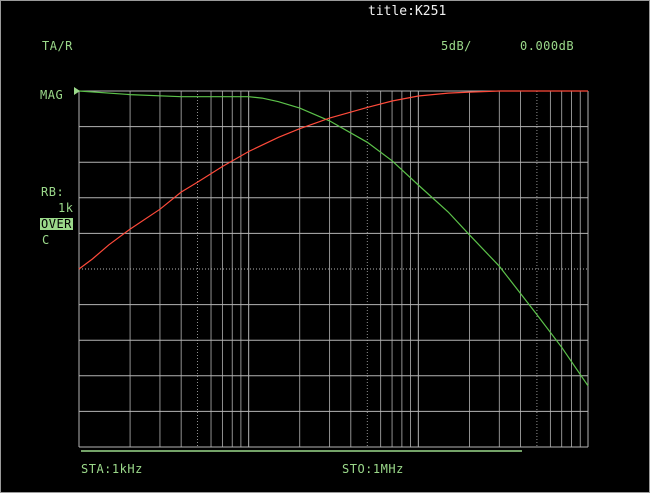 The height and width of the screenshot is (493, 650). I want to click on scale-label: 5dB/, so click(456, 46).